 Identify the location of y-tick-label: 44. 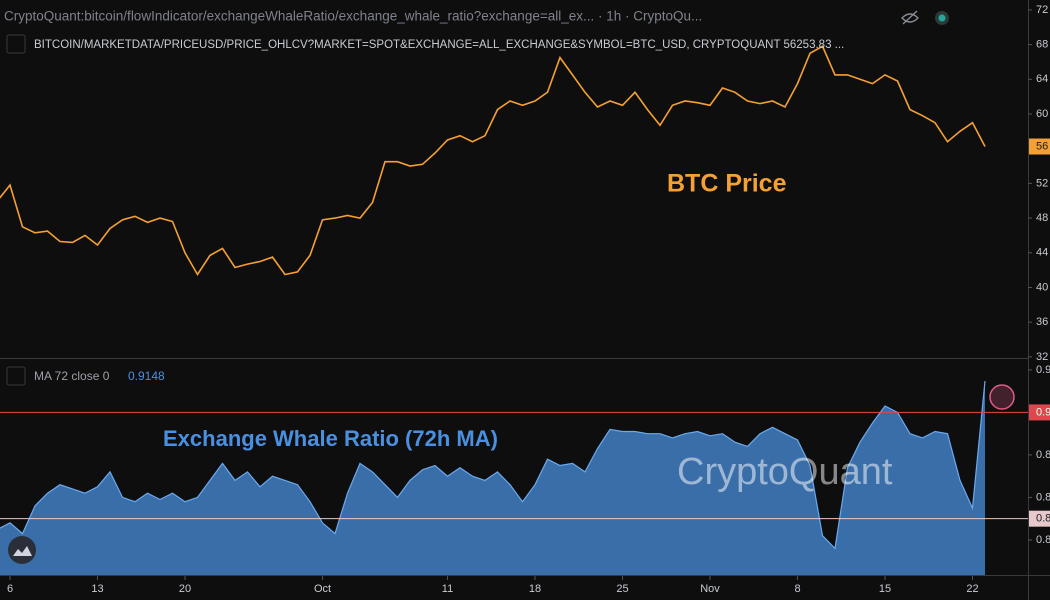
(1042, 253).